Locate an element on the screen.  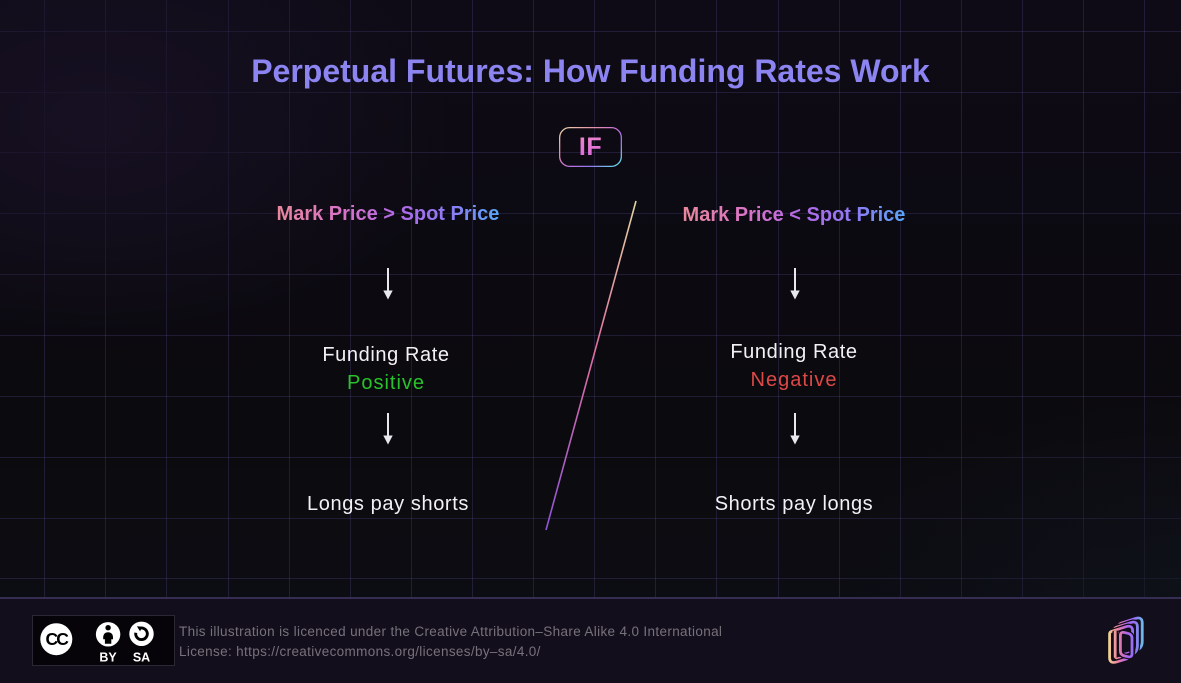
svg-text: CC is located at coordinates (57, 639).